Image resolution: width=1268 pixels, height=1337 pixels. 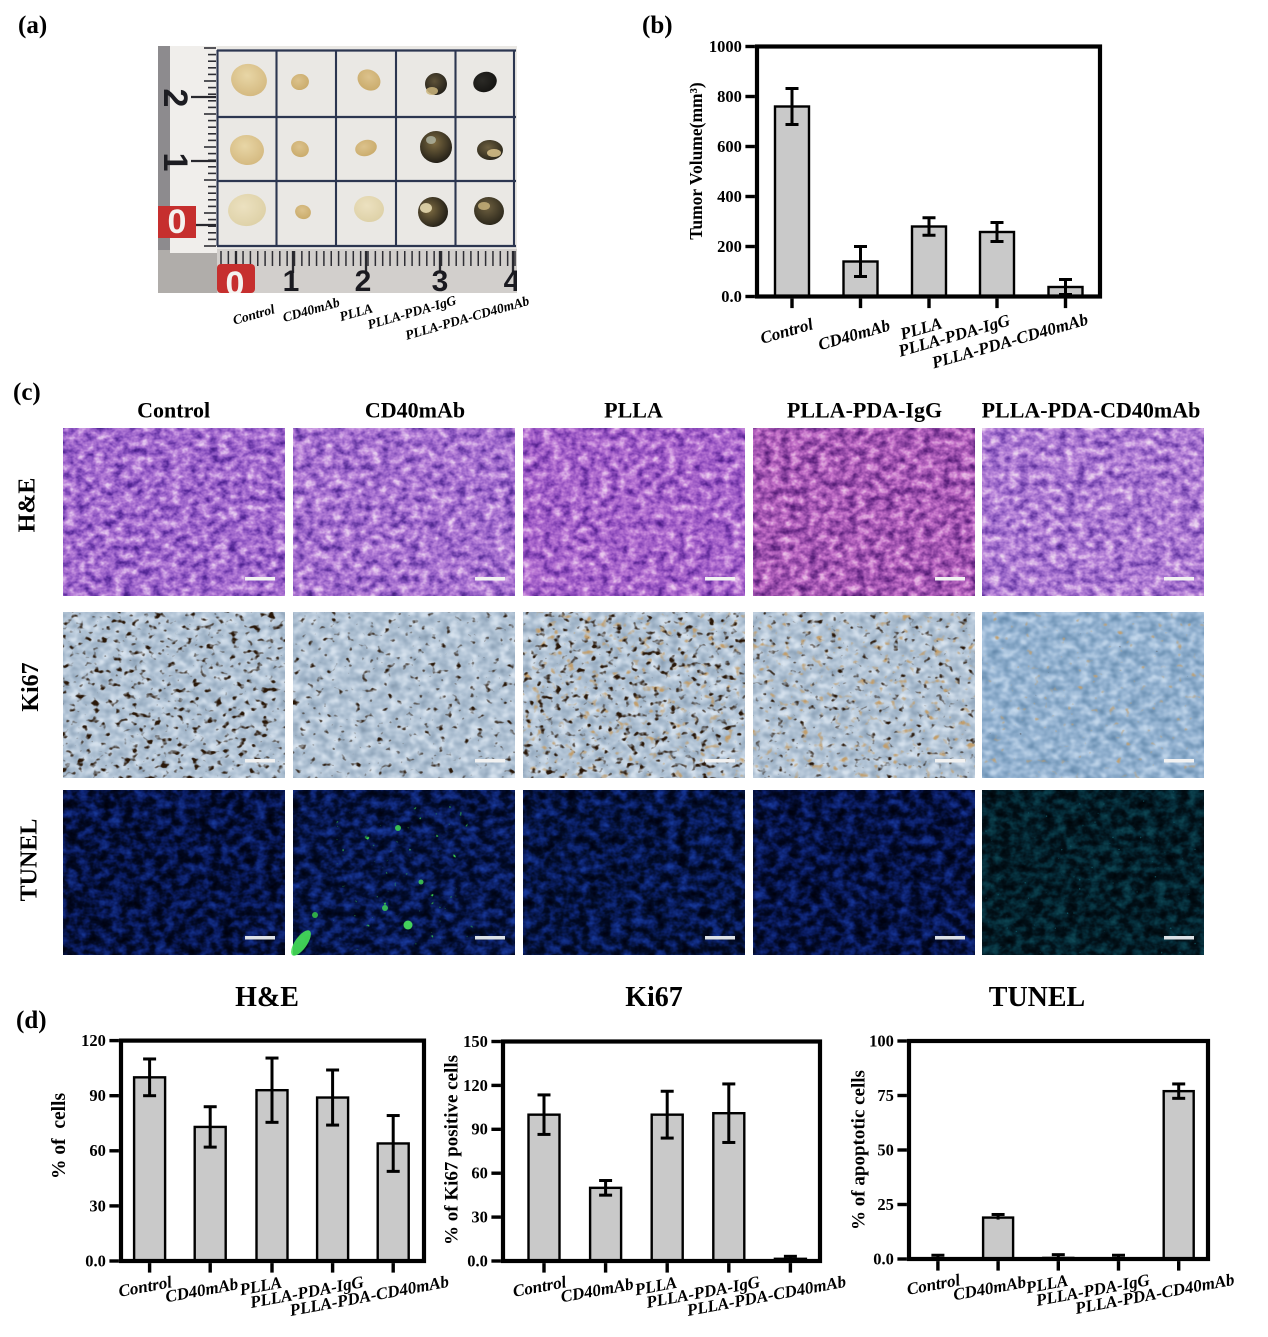 What do you see at coordinates (729, 96) in the screenshot?
I see `svg-text: 800` at bounding box center [729, 96].